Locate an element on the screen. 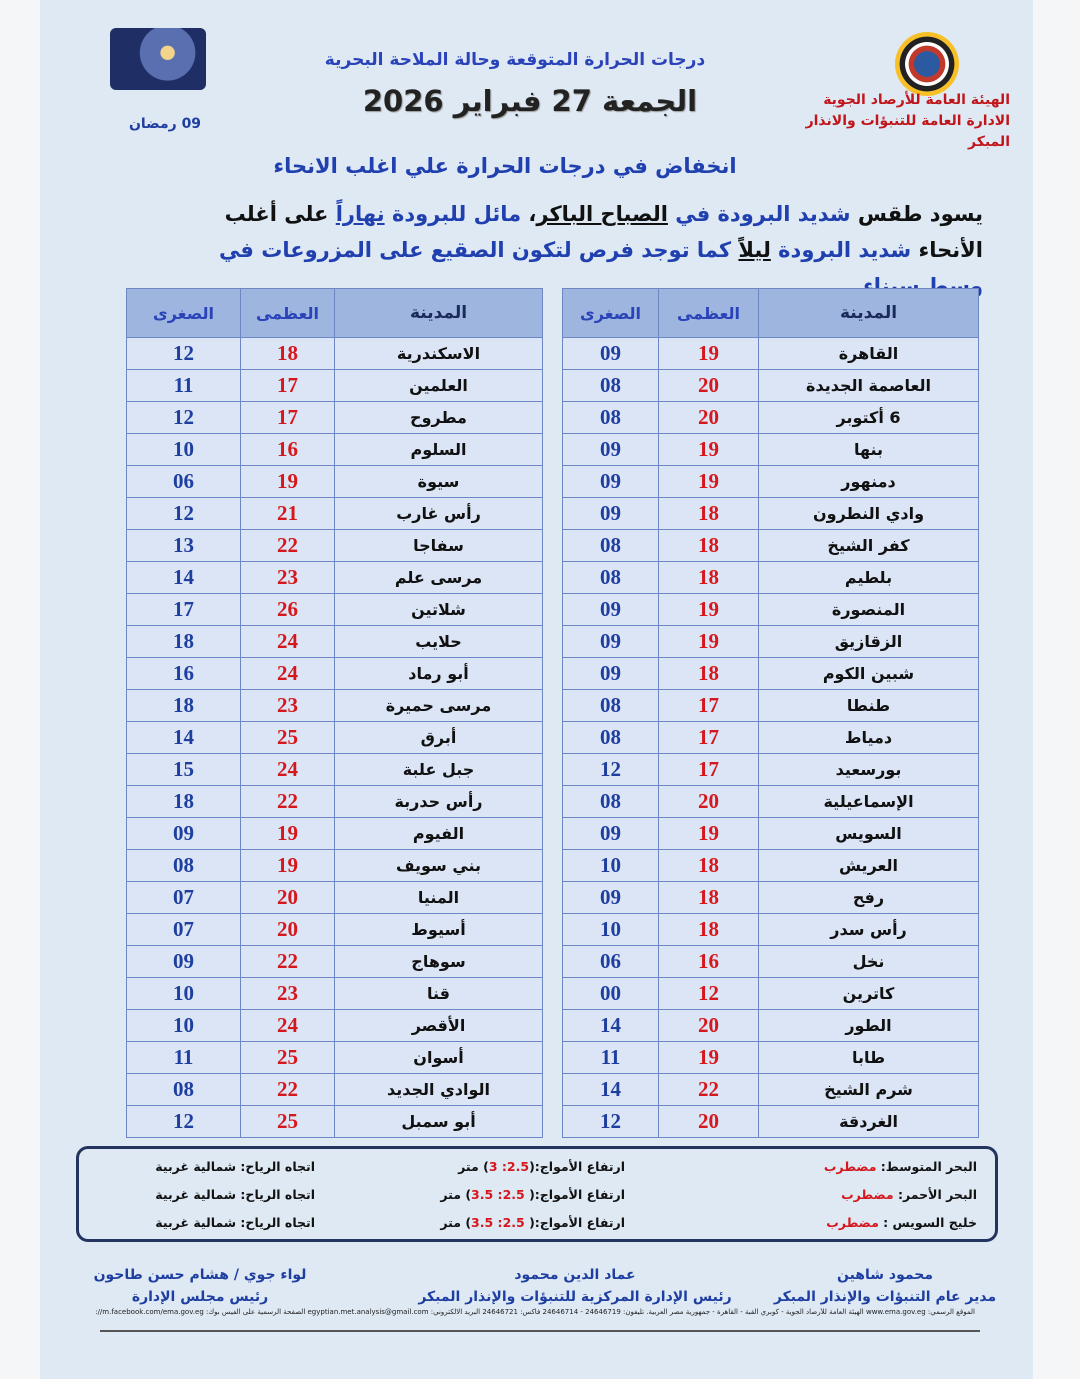  city-name: العاصمة الجديدة is located at coordinates (868, 385).